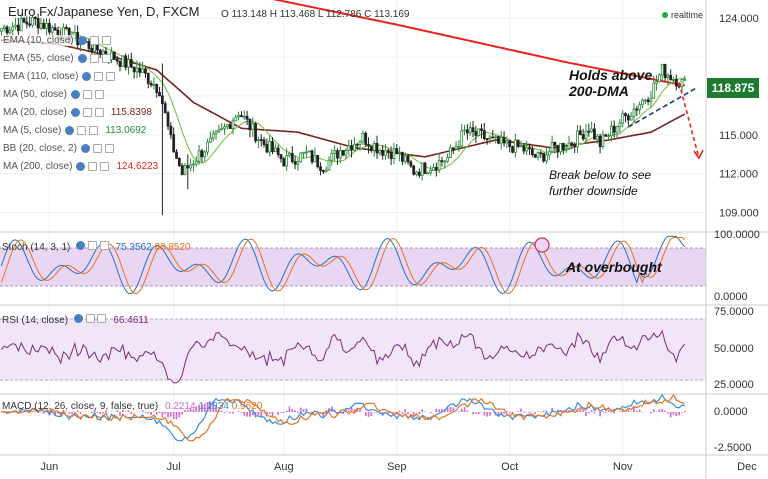  I want to click on rsi-path, so click(343, 356).